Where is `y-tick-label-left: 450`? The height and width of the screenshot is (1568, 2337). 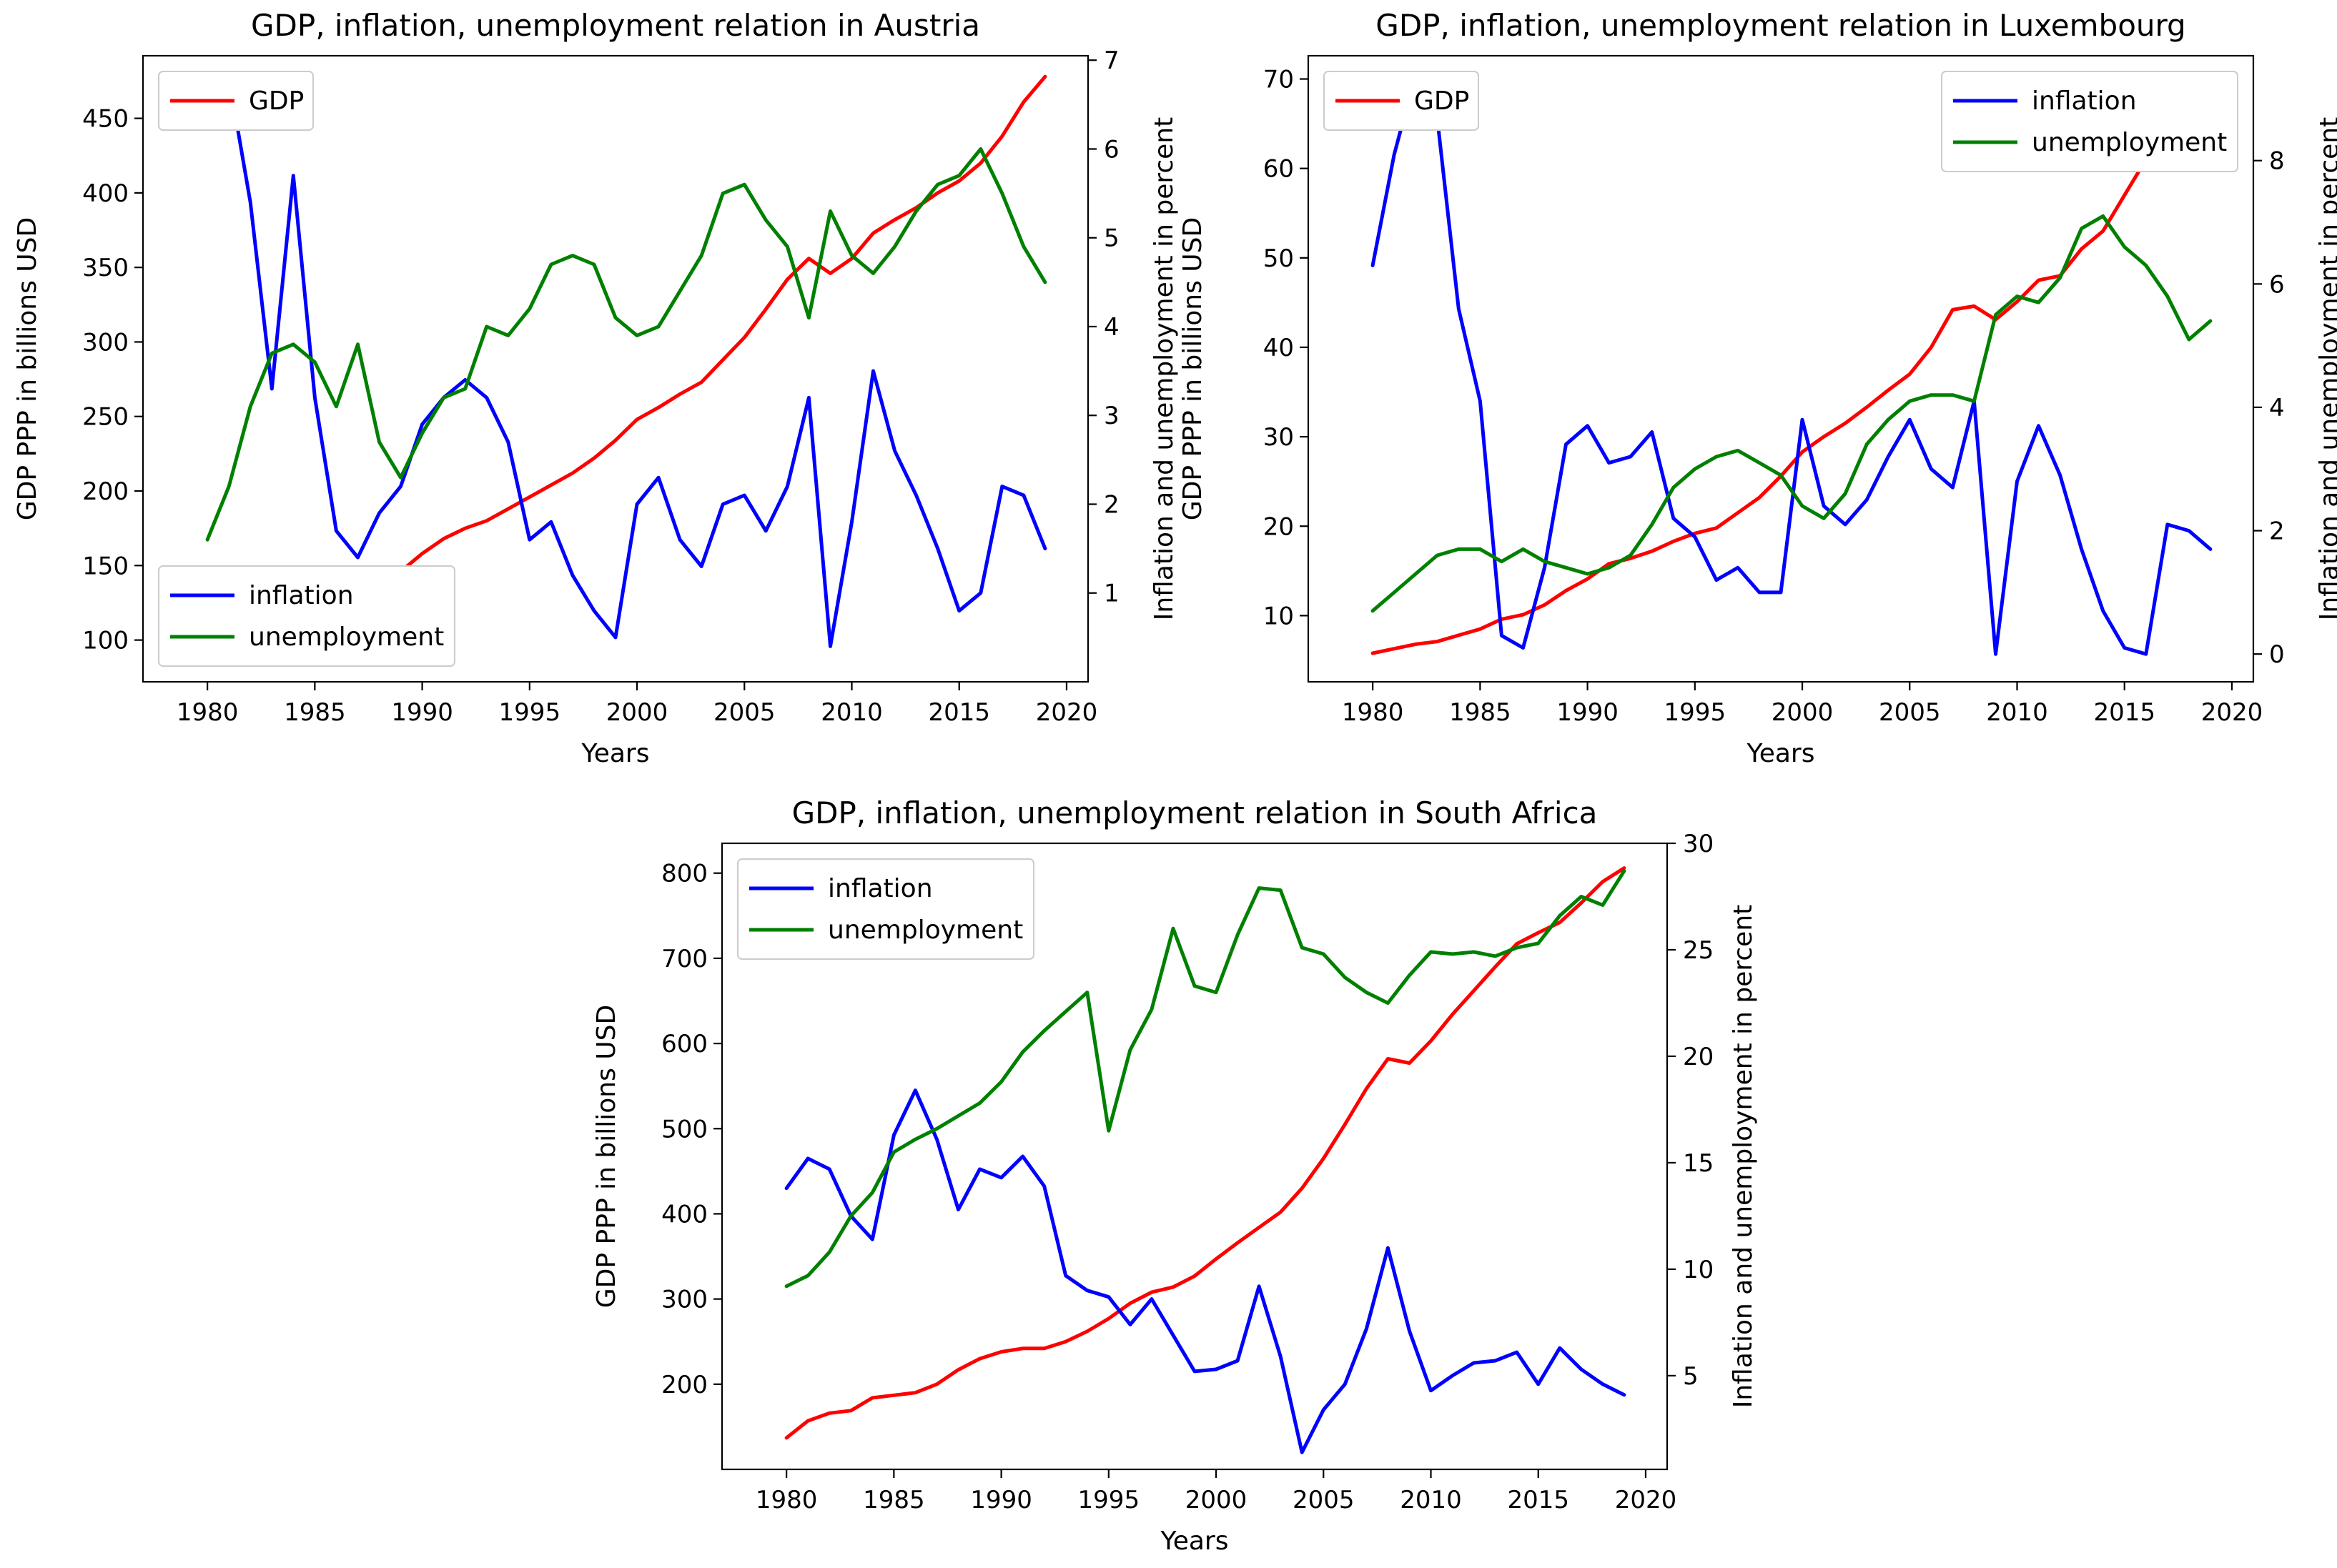 y-tick-label-left: 450 is located at coordinates (106, 119).